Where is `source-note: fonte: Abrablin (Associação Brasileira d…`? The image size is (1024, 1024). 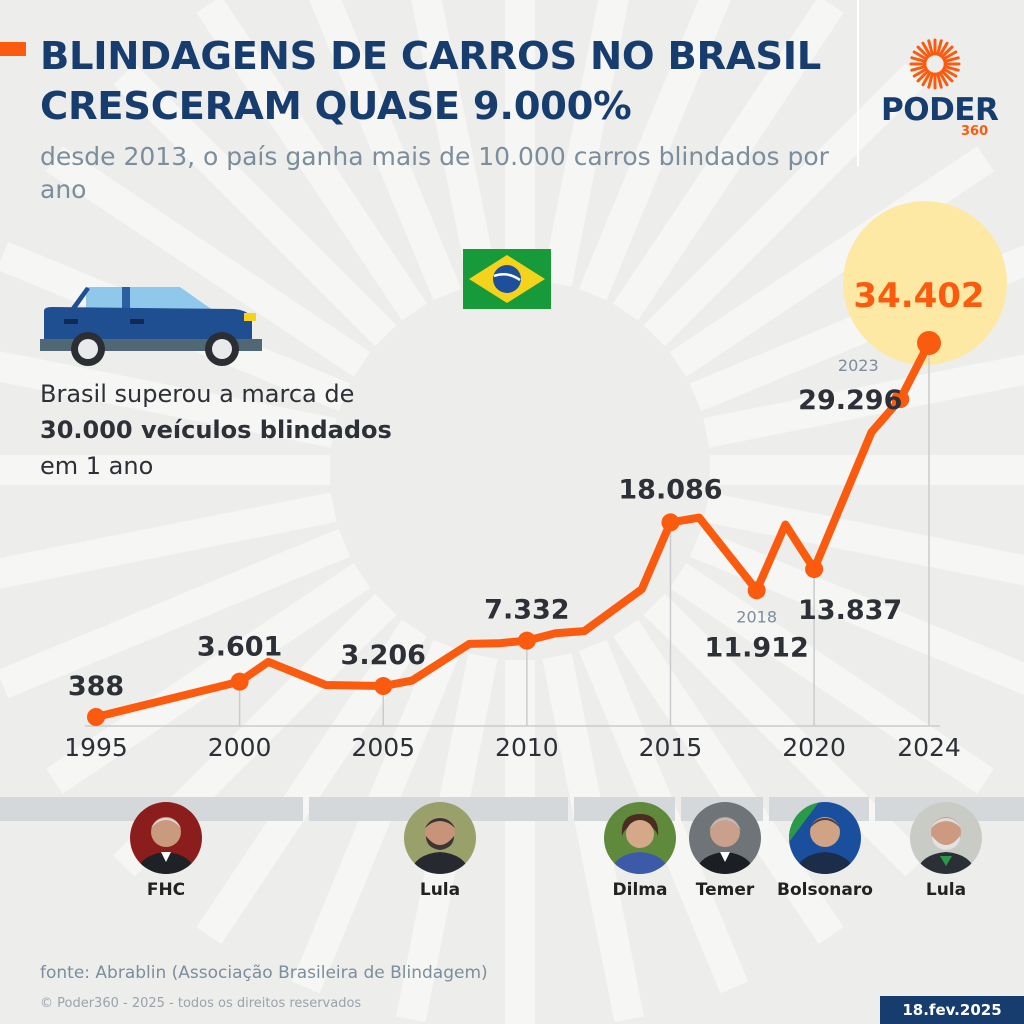 source-note: fonte: Abrablin (Associação Brasileira d… is located at coordinates (264, 973).